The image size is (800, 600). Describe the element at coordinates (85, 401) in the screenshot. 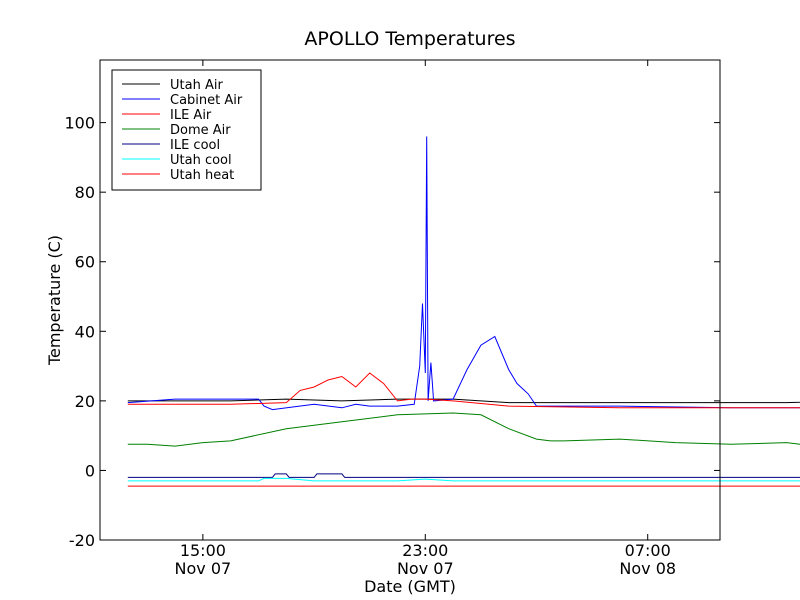

I see `y-tick-label: 20` at that location.